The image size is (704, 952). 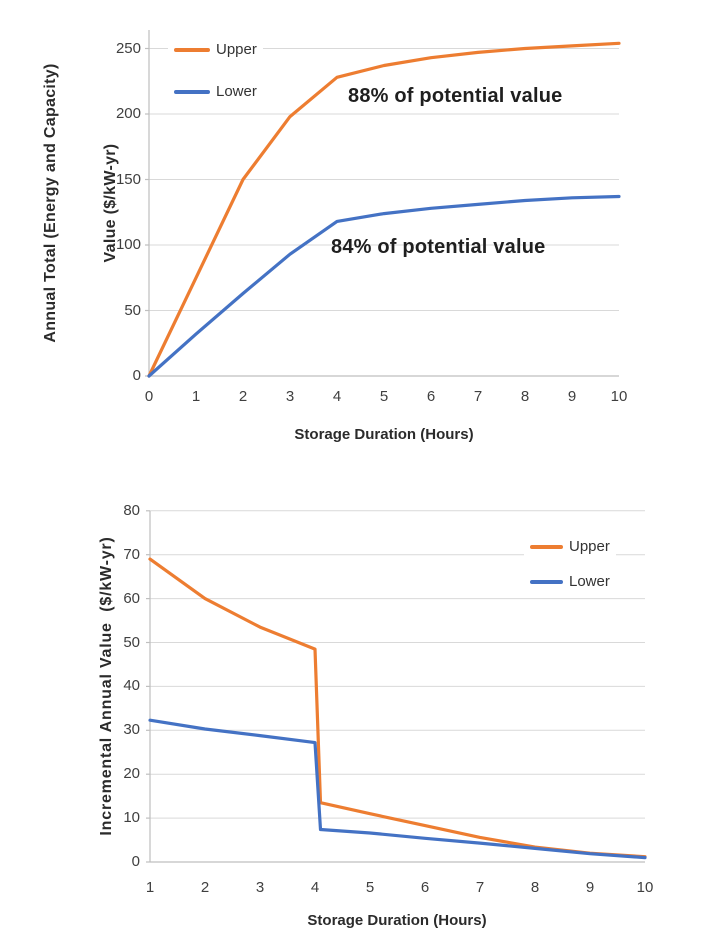 I want to click on chart2-y-axis-title: Incremental Annual Value ($/kW-yr), so click(x=106, y=686).